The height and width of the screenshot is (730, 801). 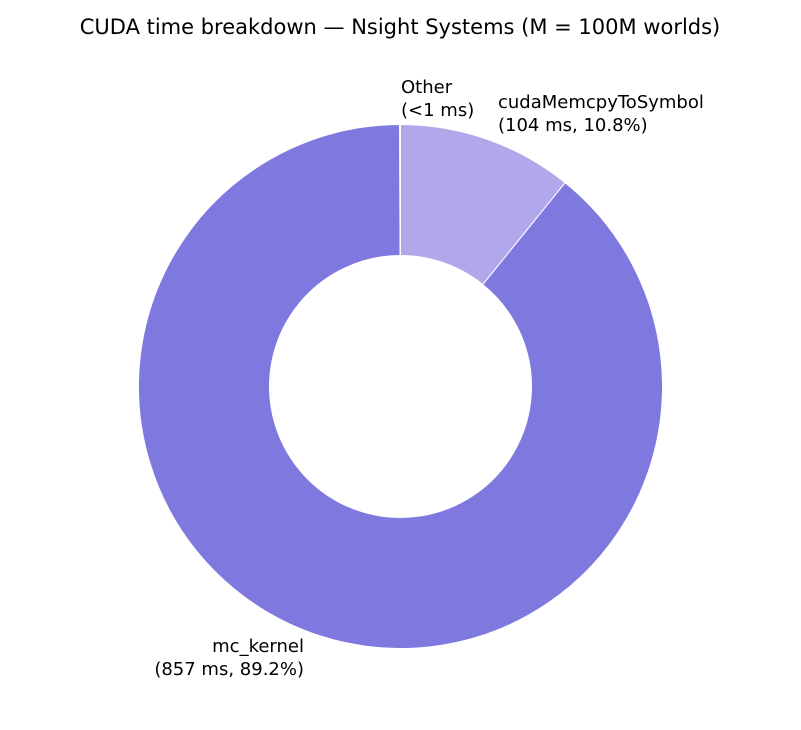 What do you see at coordinates (601, 102) in the screenshot?
I see `slice-label-name: cudaMemcpyToSymbol` at bounding box center [601, 102].